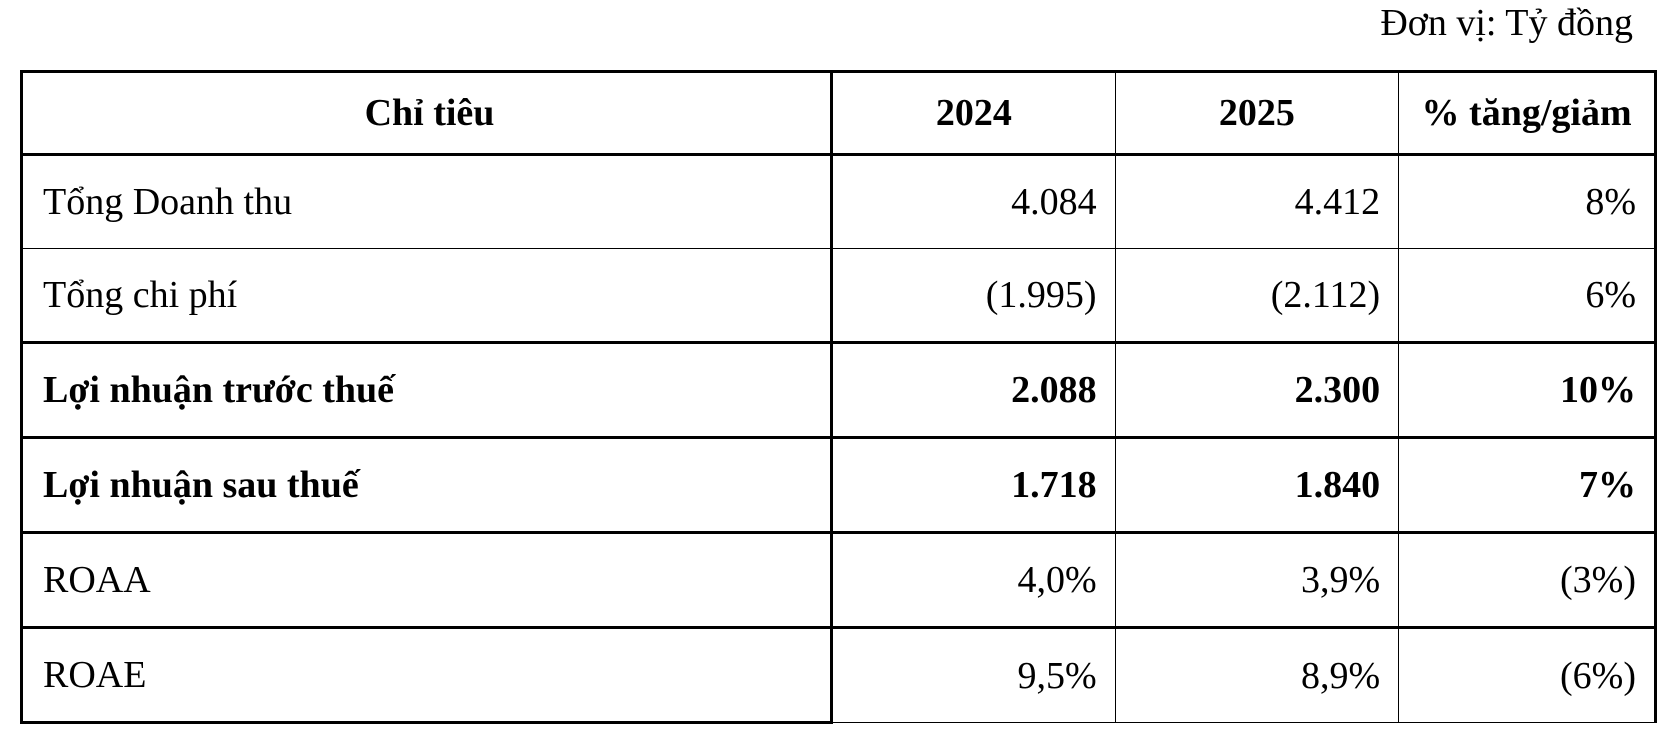 Image resolution: width=1675 pixels, height=739 pixels. What do you see at coordinates (1527, 389) in the screenshot?
I see `value-change: 10%` at bounding box center [1527, 389].